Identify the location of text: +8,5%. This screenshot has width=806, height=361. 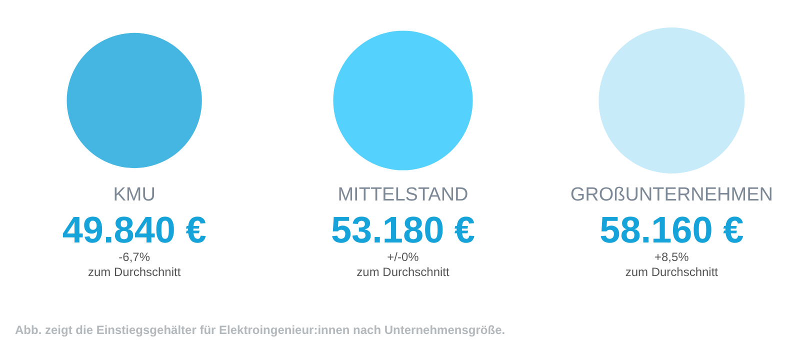
(671, 257).